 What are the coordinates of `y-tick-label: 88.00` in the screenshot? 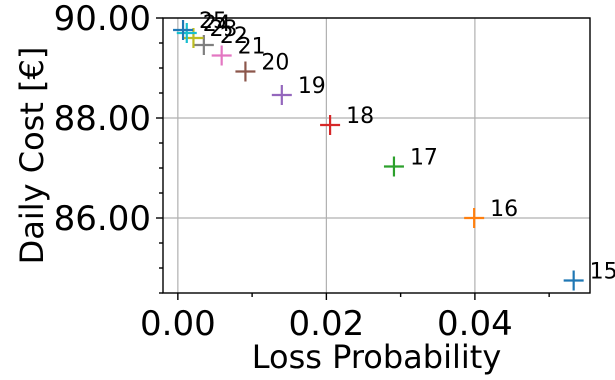 It's located at (102, 119).